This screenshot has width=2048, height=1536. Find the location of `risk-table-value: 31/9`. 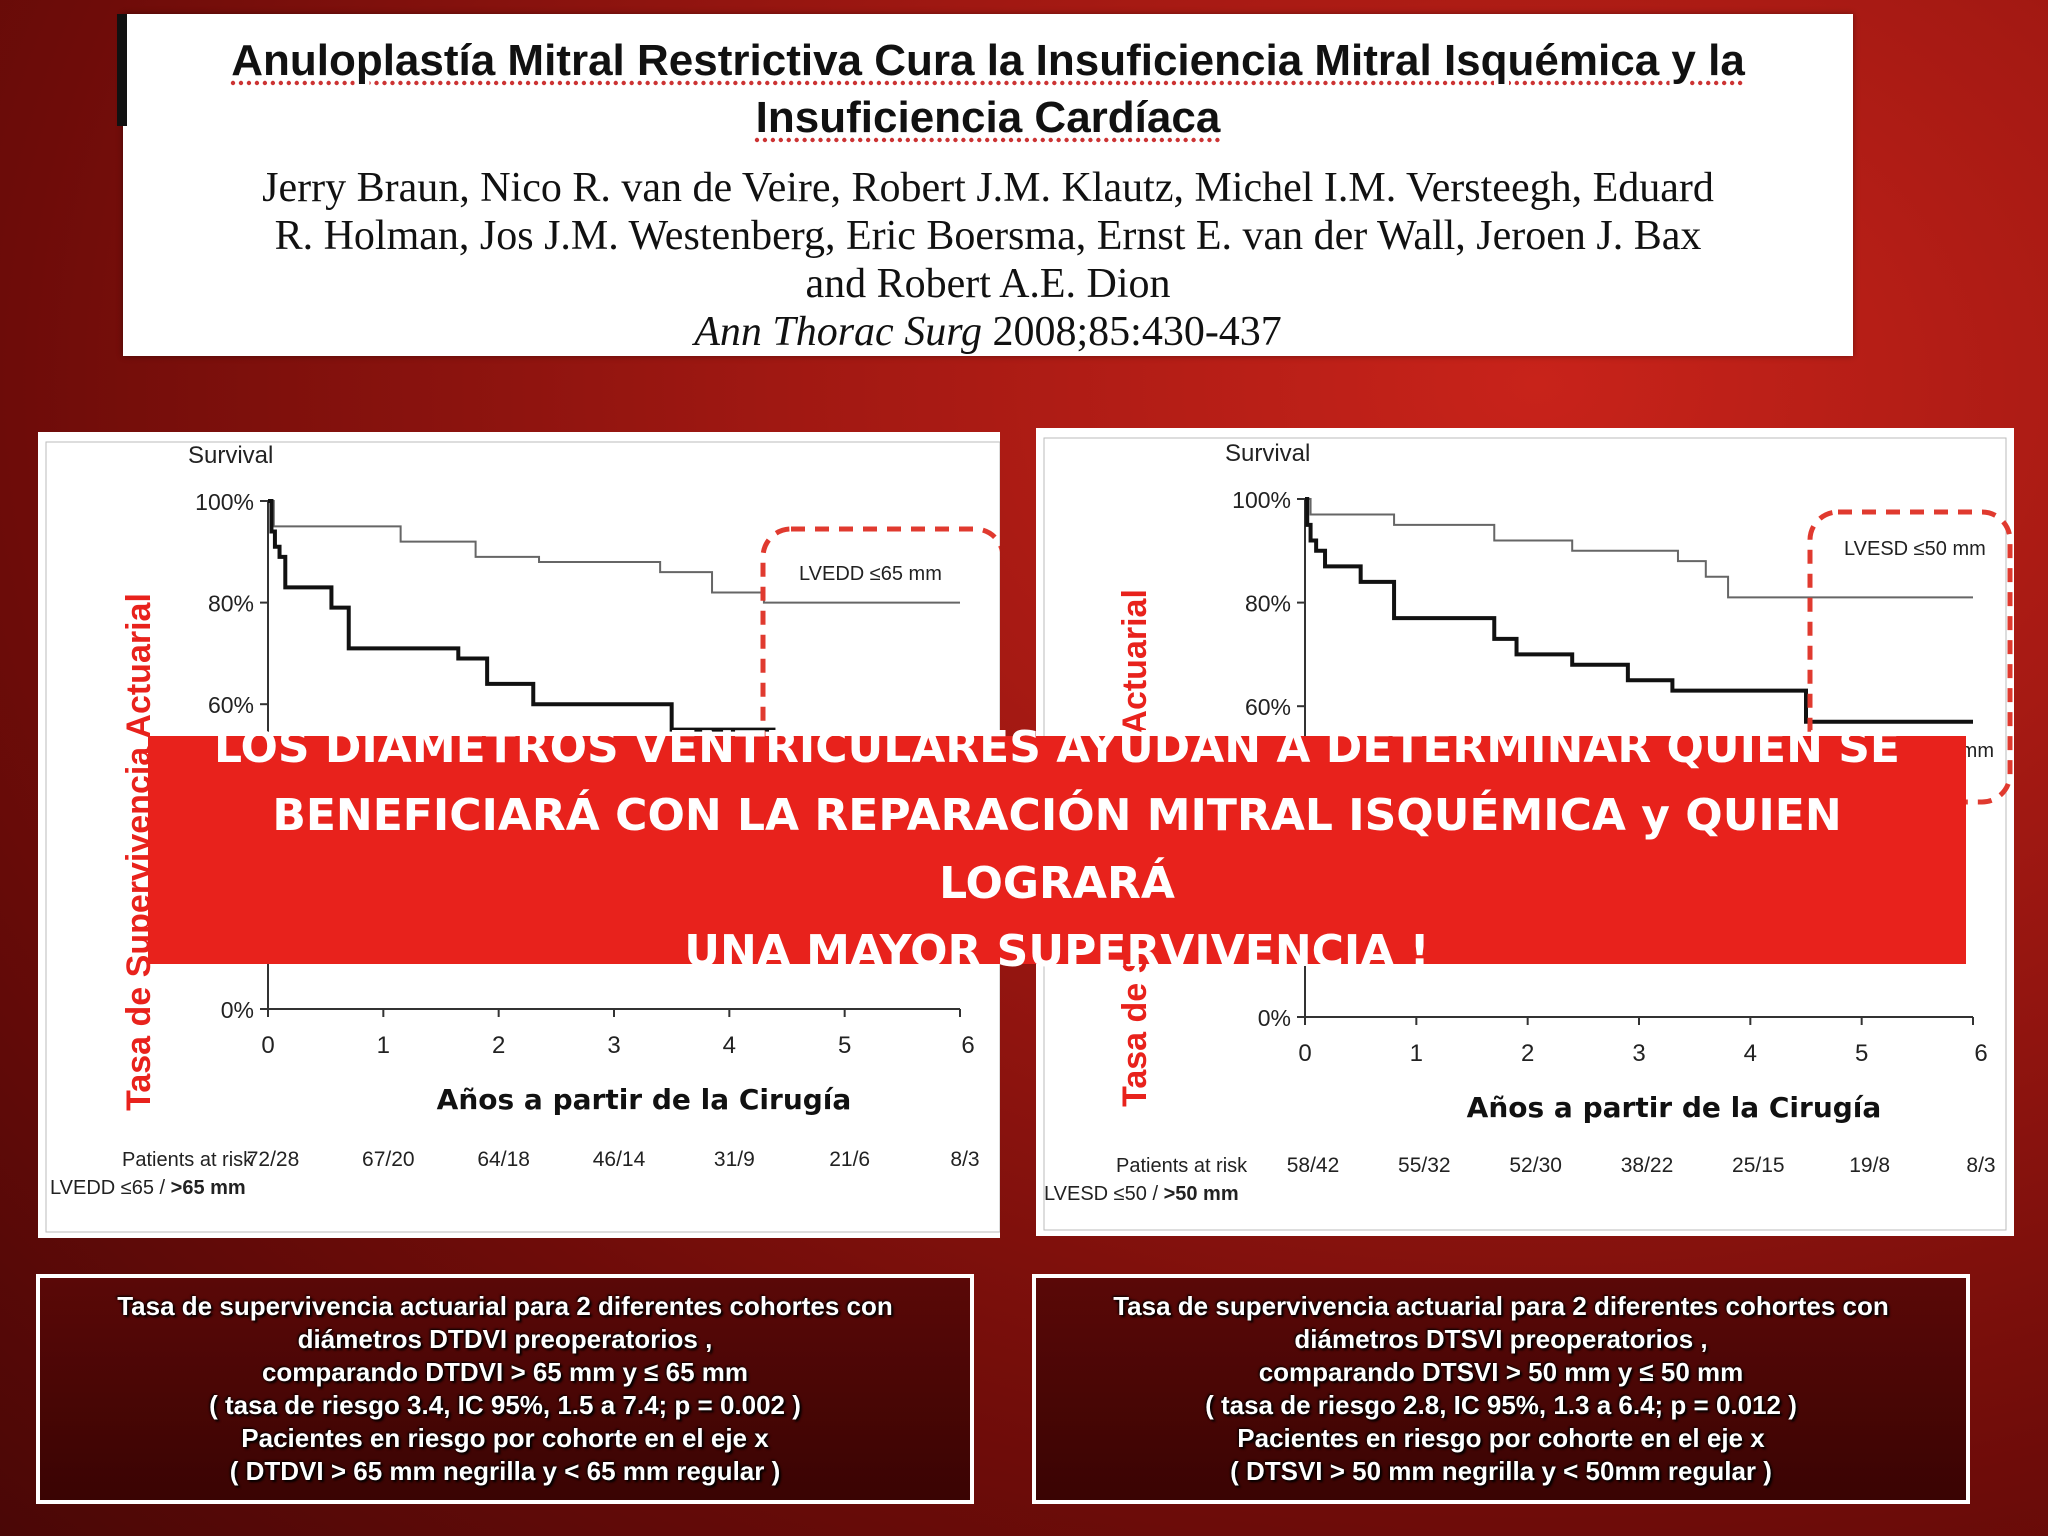

risk-table-value: 31/9 is located at coordinates (734, 1159).